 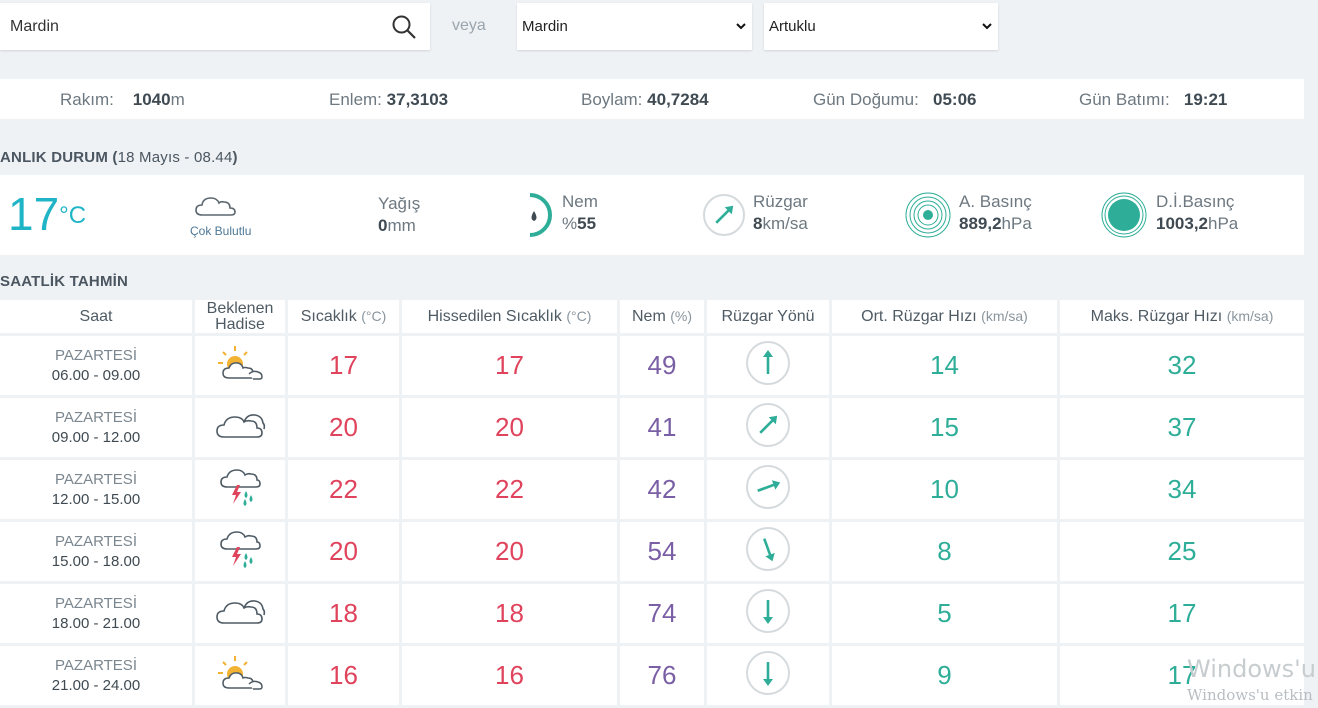 What do you see at coordinates (1223, 223) in the screenshot?
I see `sea-level-pressure-unit: hPa` at bounding box center [1223, 223].